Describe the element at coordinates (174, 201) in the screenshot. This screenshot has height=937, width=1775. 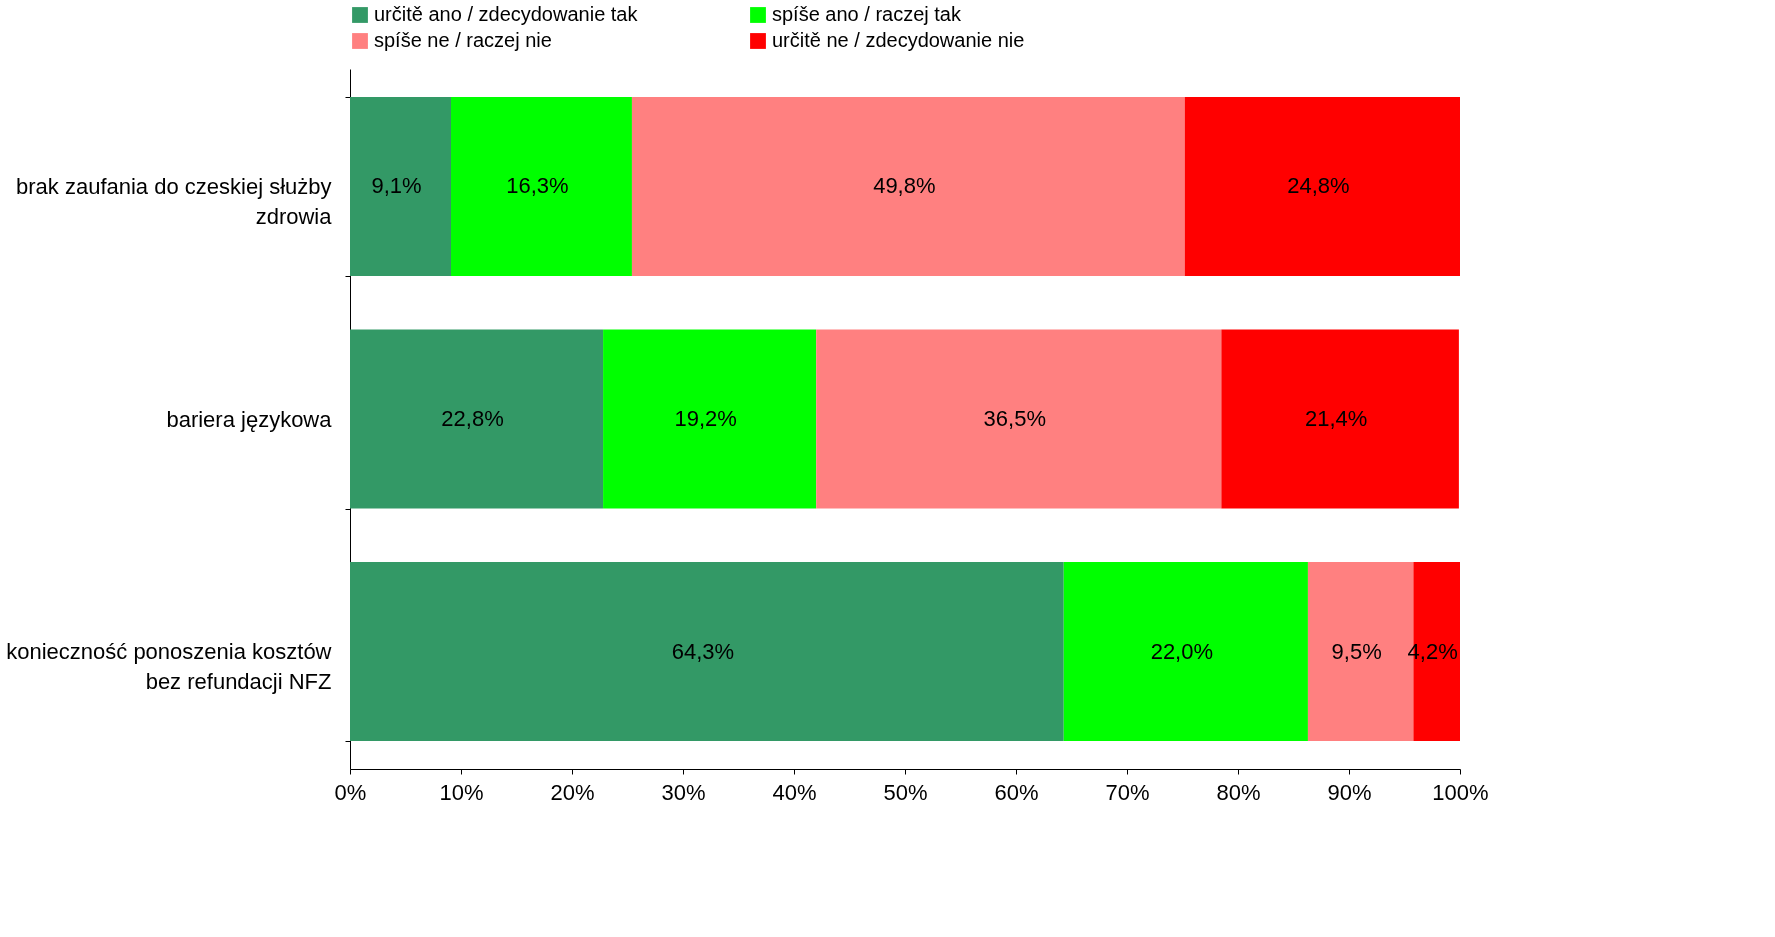
I see `y-tick-label: brak zaufania do czeskiej służby zdrowia` at that location.